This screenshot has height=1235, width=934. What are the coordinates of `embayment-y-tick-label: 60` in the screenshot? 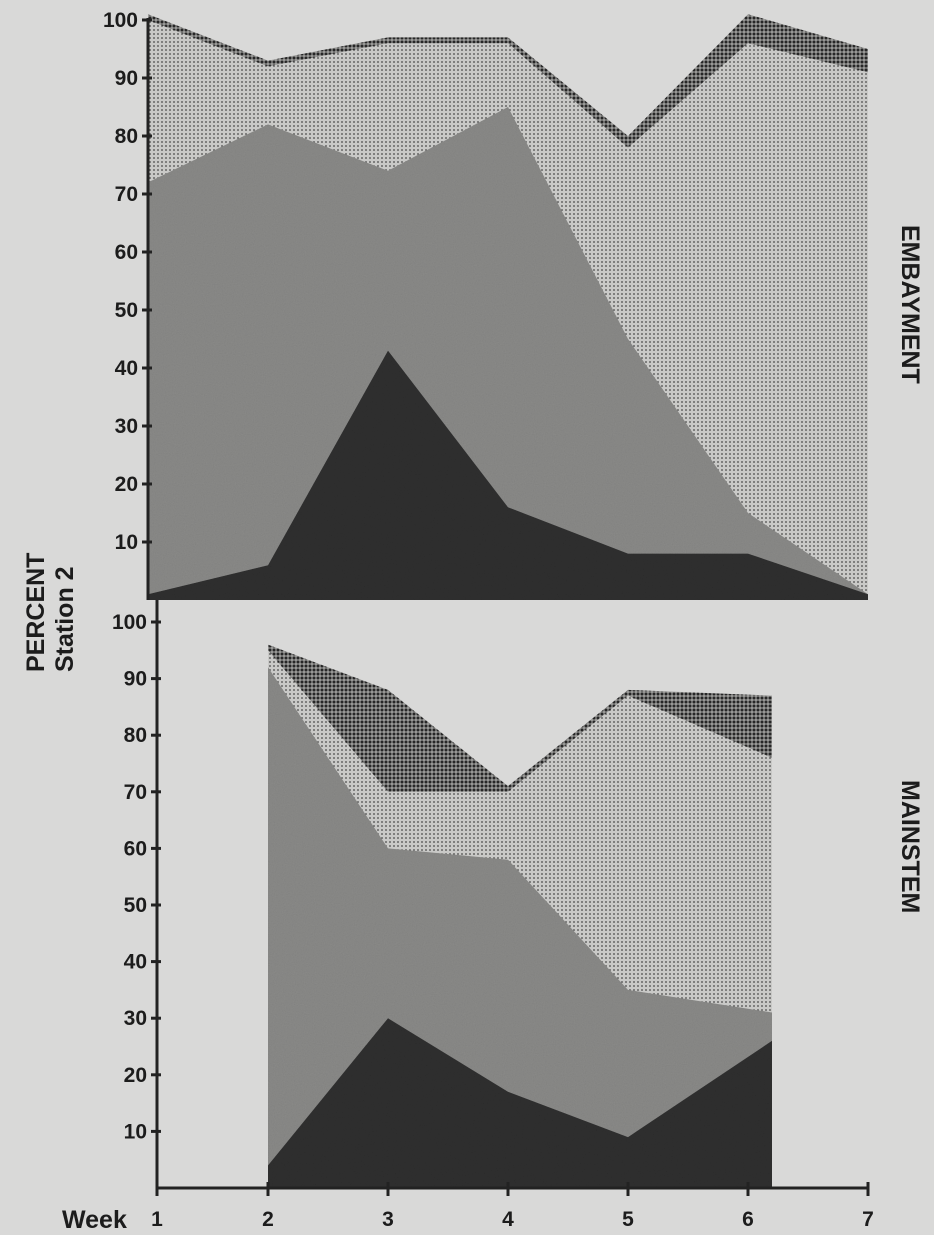 It's located at (126, 252).